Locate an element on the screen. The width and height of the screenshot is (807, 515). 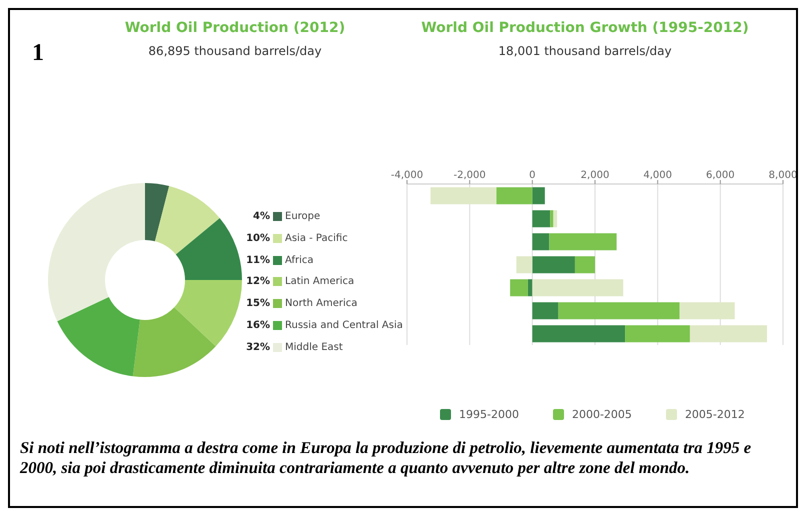
text: 1 is located at coordinates (38, 53).